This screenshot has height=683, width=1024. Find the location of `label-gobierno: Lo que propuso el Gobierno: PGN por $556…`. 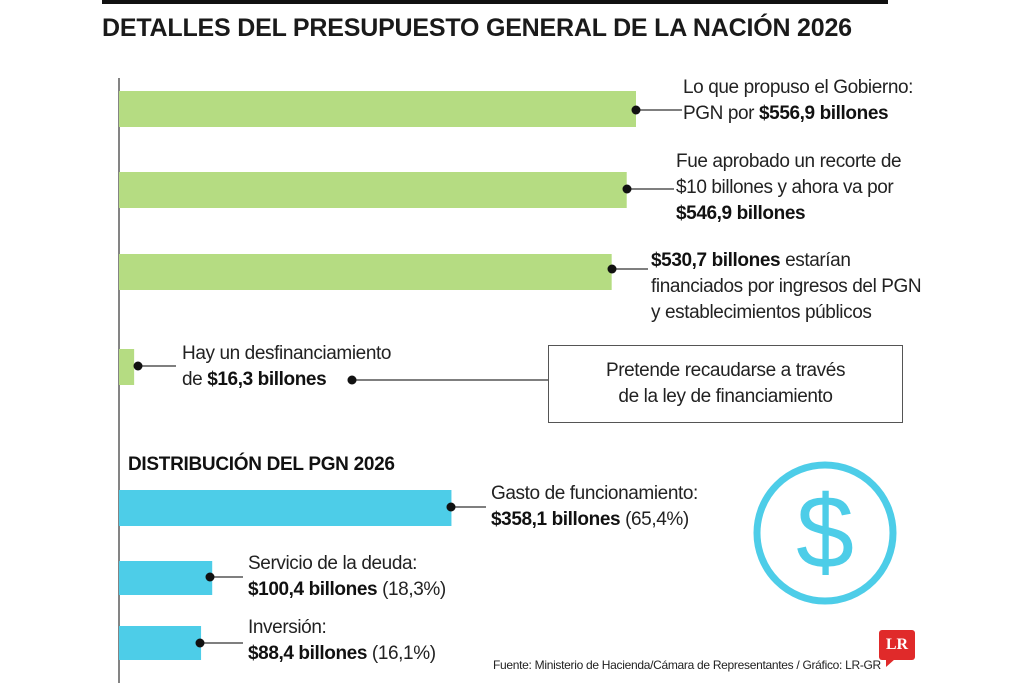

label-gobierno: Lo que propuso el Gobierno: PGN por $556… is located at coordinates (798, 101).